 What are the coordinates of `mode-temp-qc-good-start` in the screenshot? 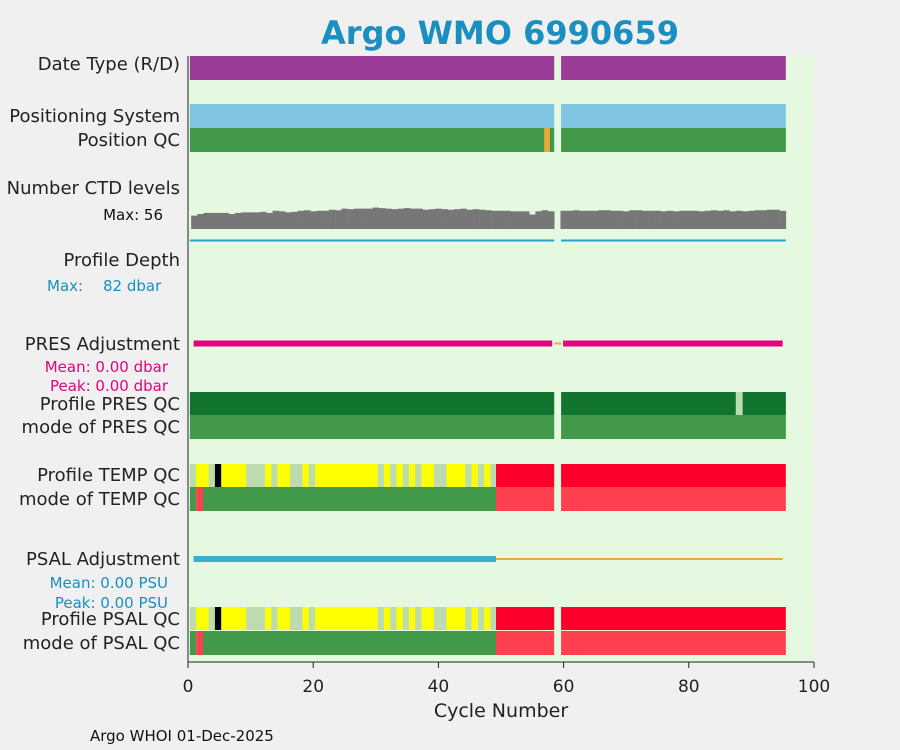 It's located at (193, 499).